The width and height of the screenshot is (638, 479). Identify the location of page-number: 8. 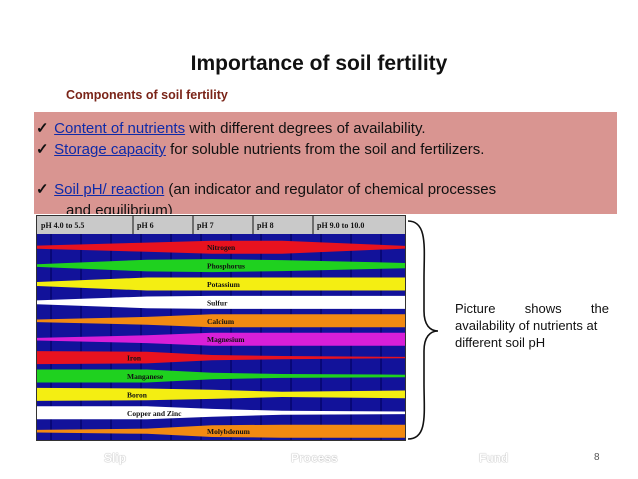
(597, 457).